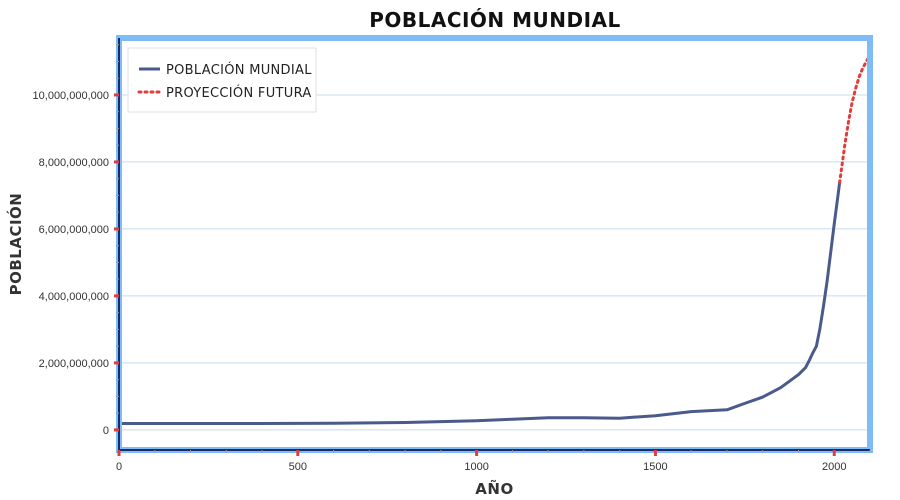 The width and height of the screenshot is (900, 500). What do you see at coordinates (476, 467) in the screenshot?
I see `x-tick-label-2: 1000` at bounding box center [476, 467].